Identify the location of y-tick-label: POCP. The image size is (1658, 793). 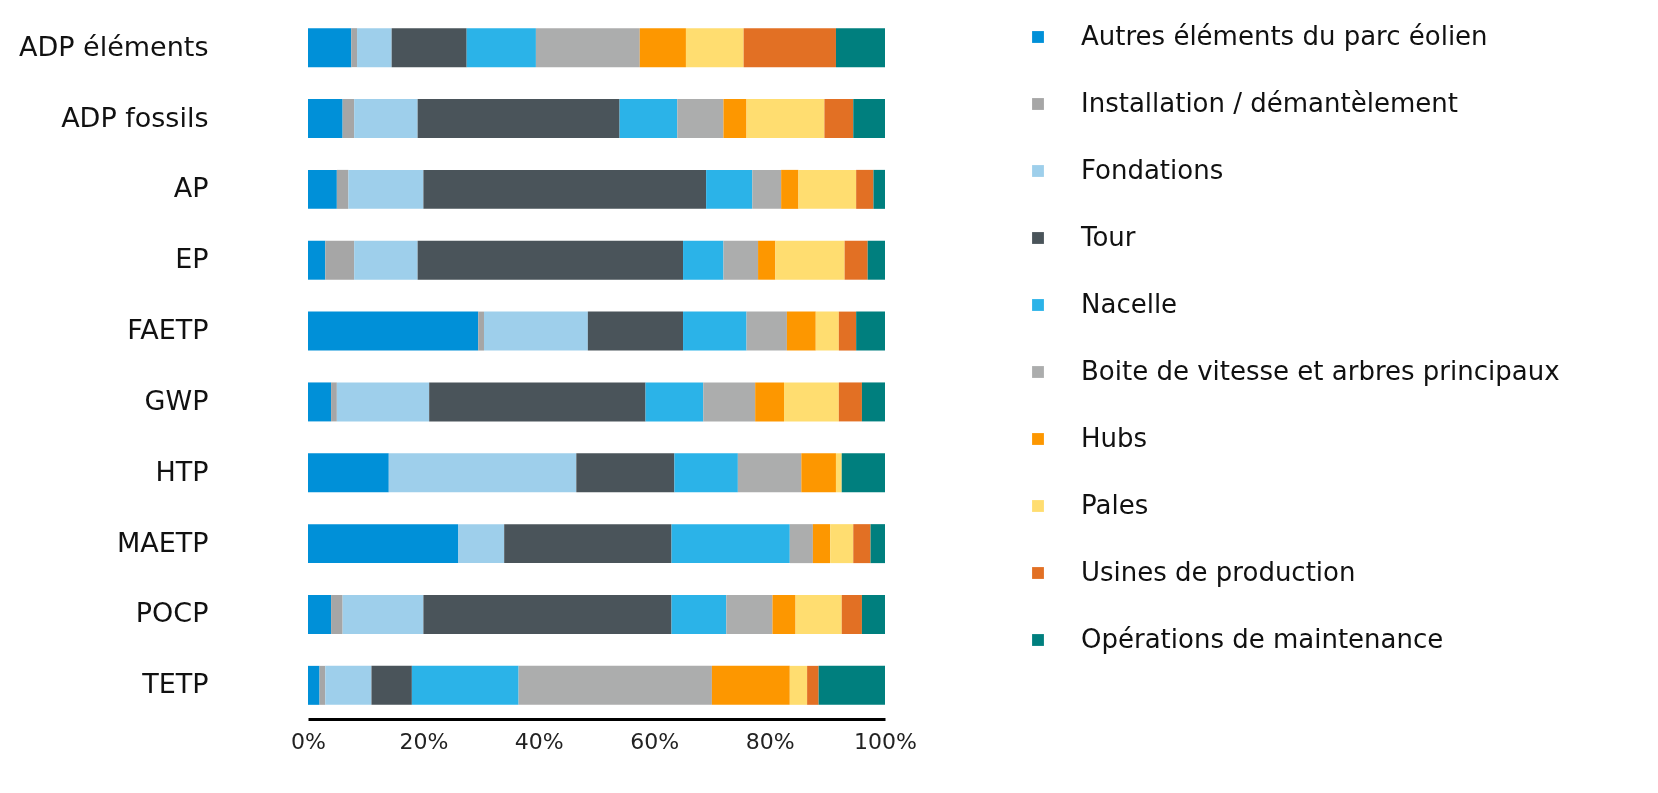
(172, 613).